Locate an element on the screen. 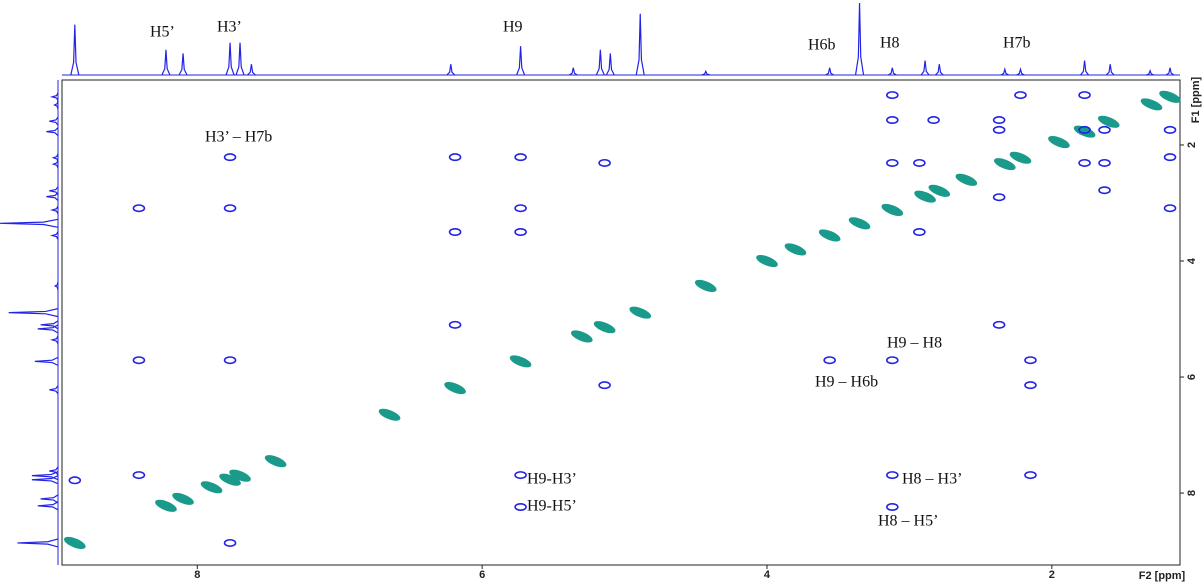  annotation: H8 – H5’ is located at coordinates (908, 521).